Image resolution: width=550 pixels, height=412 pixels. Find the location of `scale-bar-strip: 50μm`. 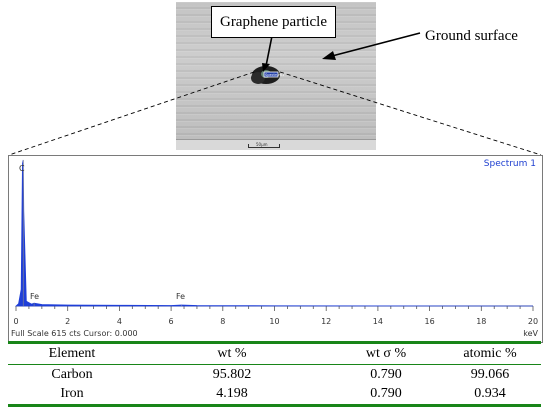

scale-bar-strip: 50μm is located at coordinates (276, 144).